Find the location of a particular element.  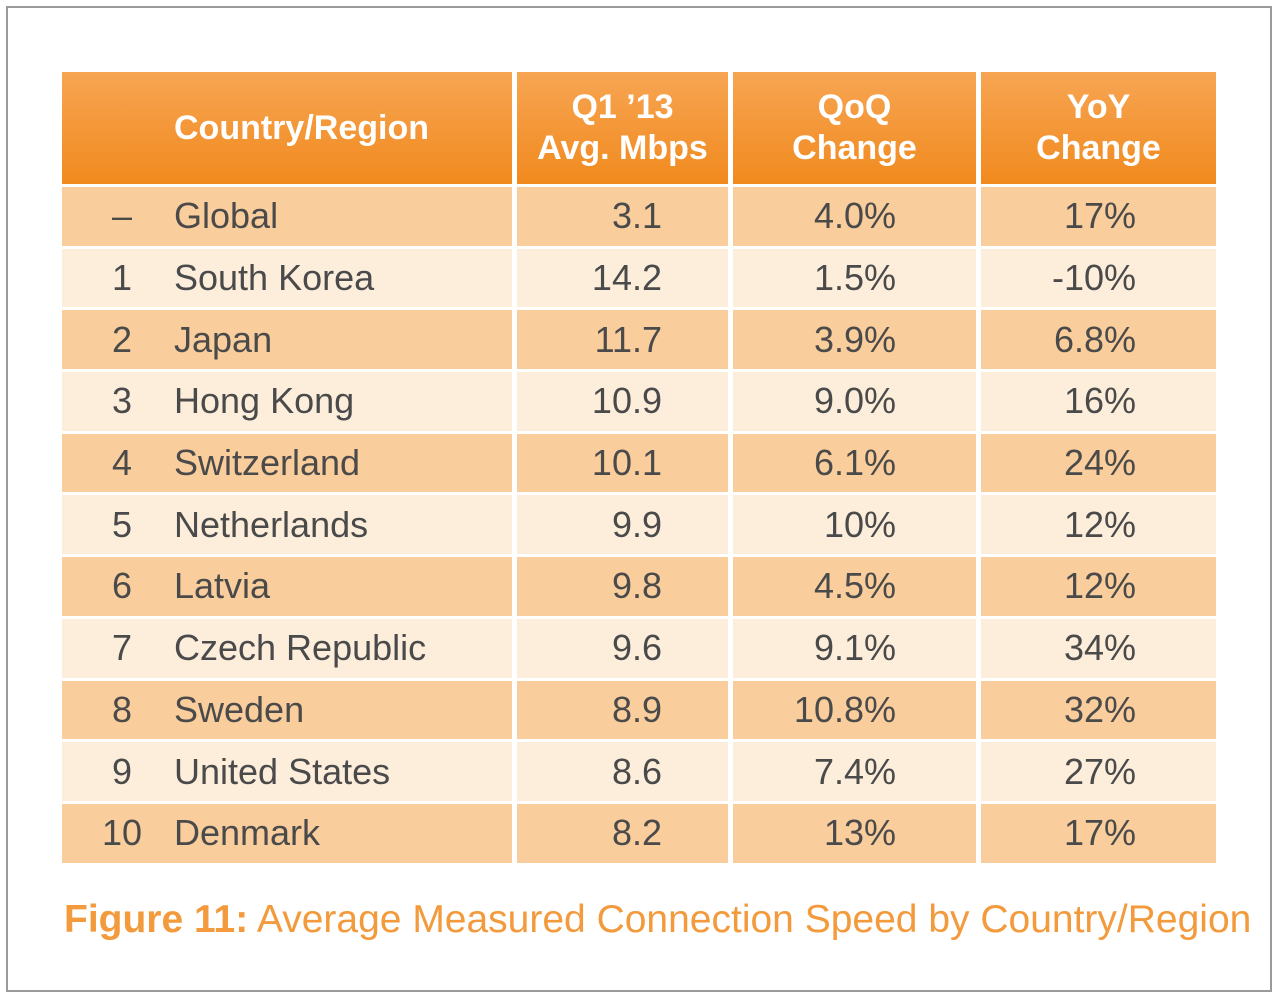

rank-label: 10 is located at coordinates (122, 833).